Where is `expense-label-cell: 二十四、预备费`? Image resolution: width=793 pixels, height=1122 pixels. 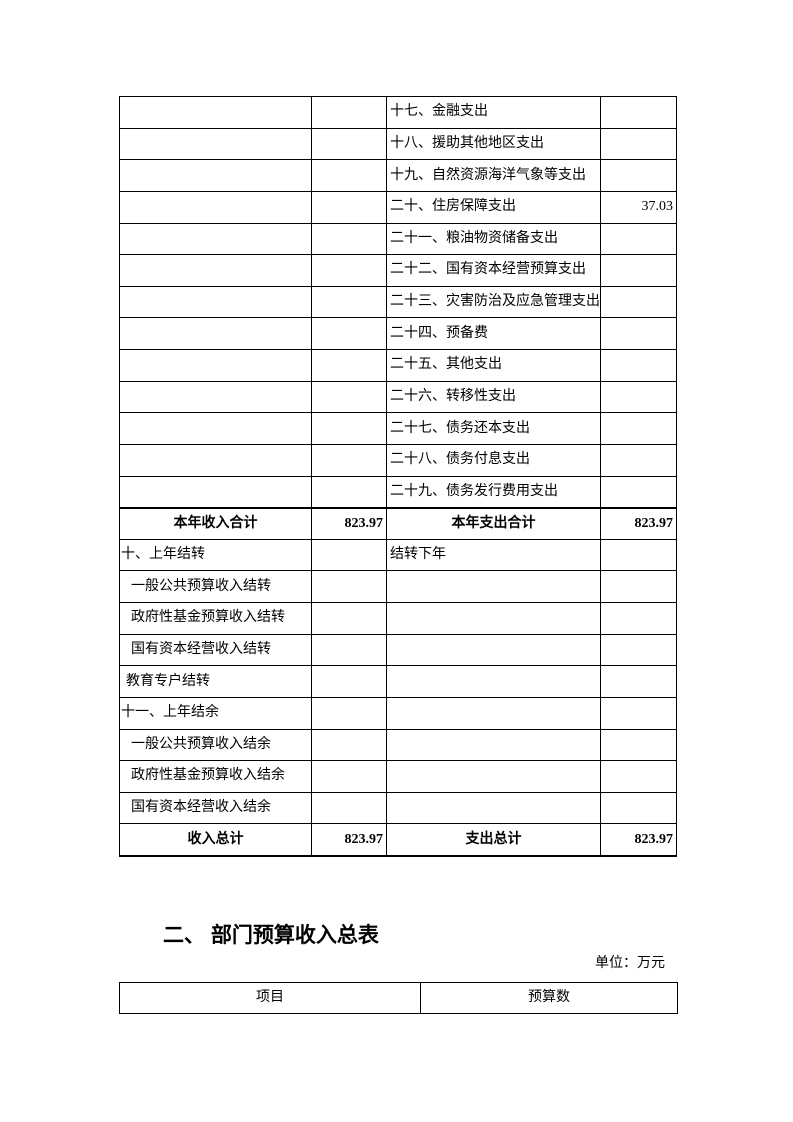 expense-label-cell: 二十四、预备费 is located at coordinates (494, 334).